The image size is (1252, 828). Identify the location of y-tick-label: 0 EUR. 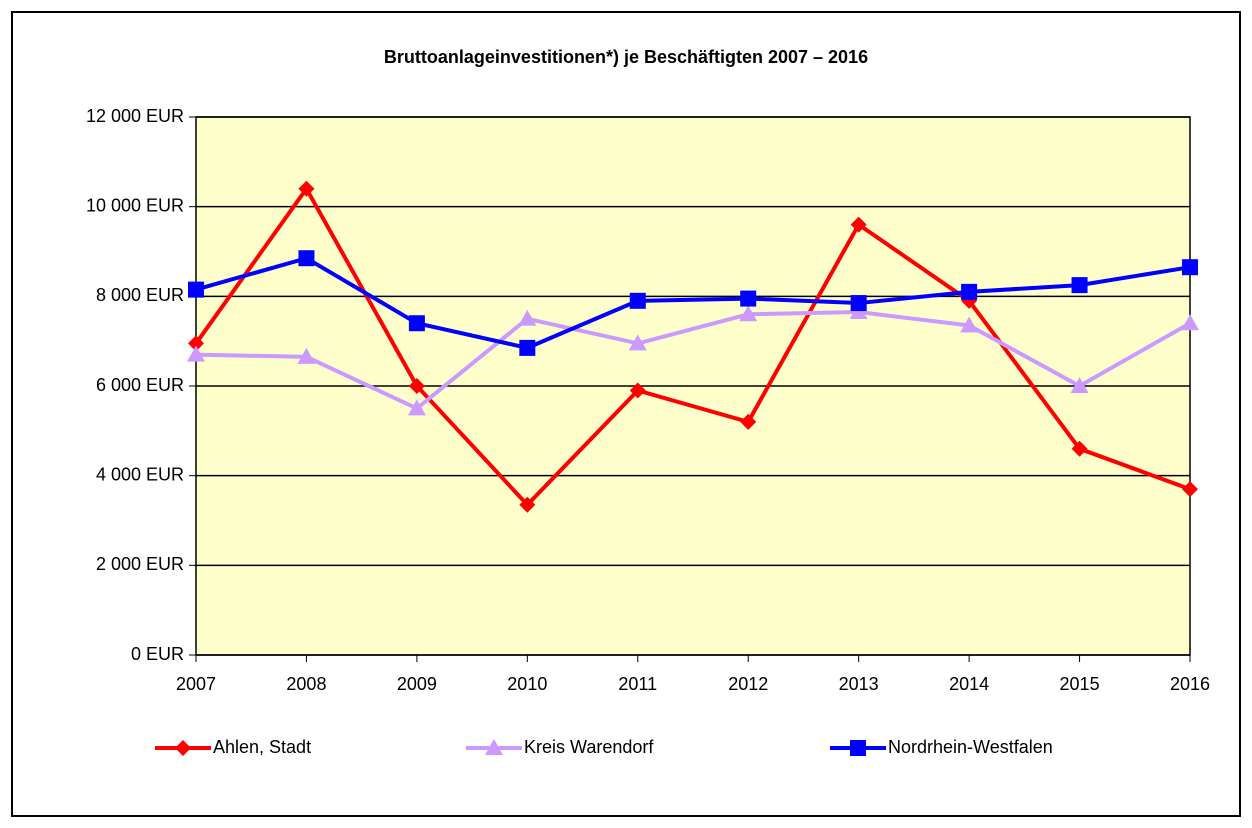
(157, 654).